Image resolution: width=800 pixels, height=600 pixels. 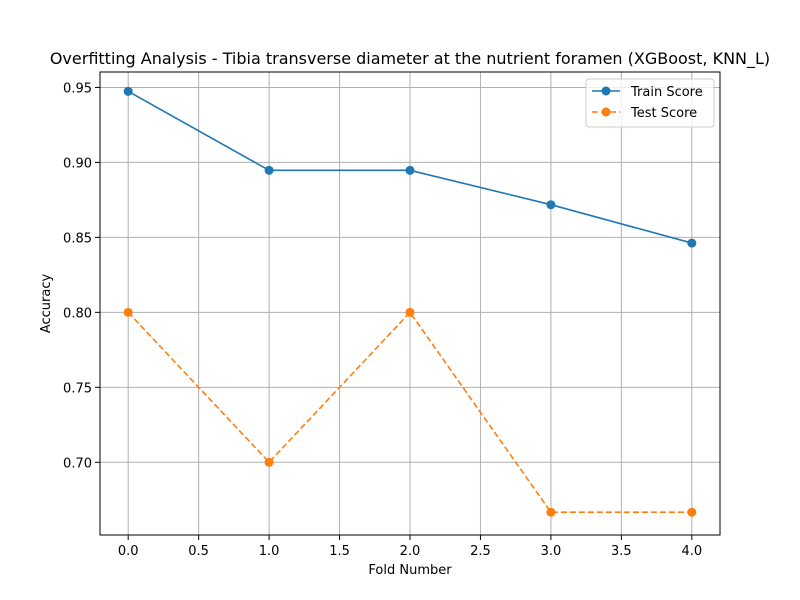 I want to click on legend-entry: Test Score, so click(x=644, y=113).